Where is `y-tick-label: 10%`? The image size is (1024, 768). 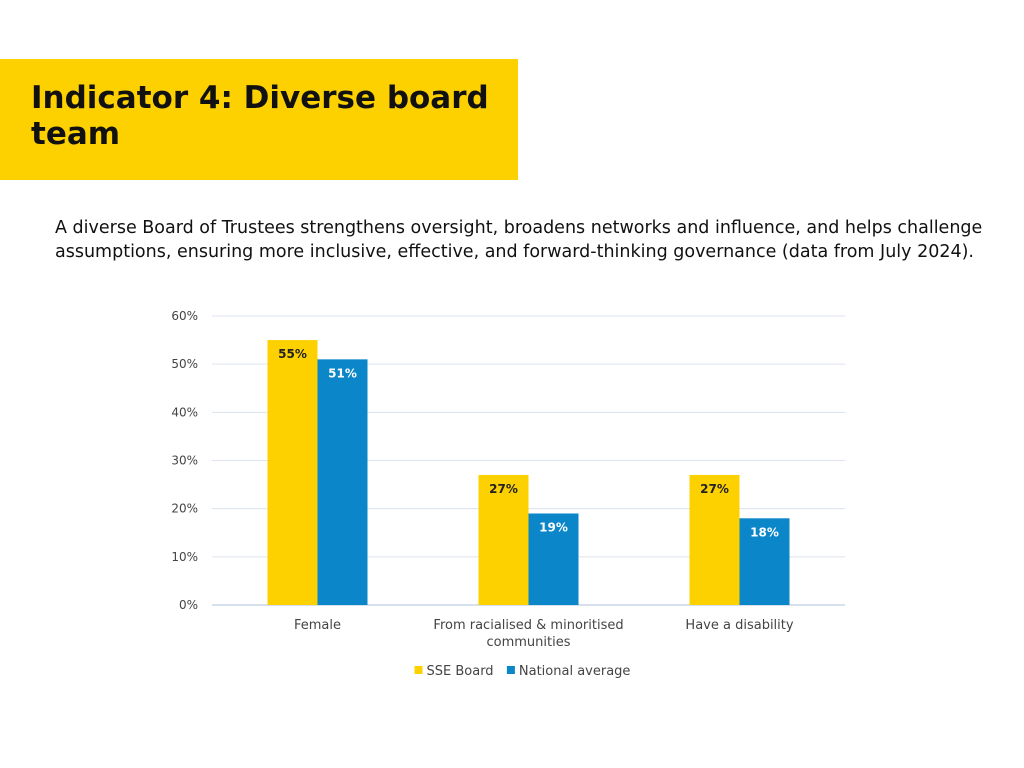 y-tick-label: 10% is located at coordinates (184, 557).